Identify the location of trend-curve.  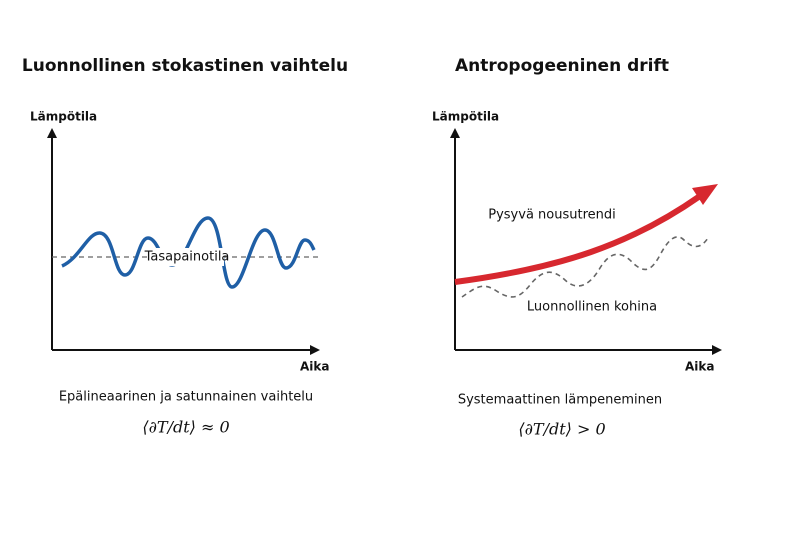
(578, 239).